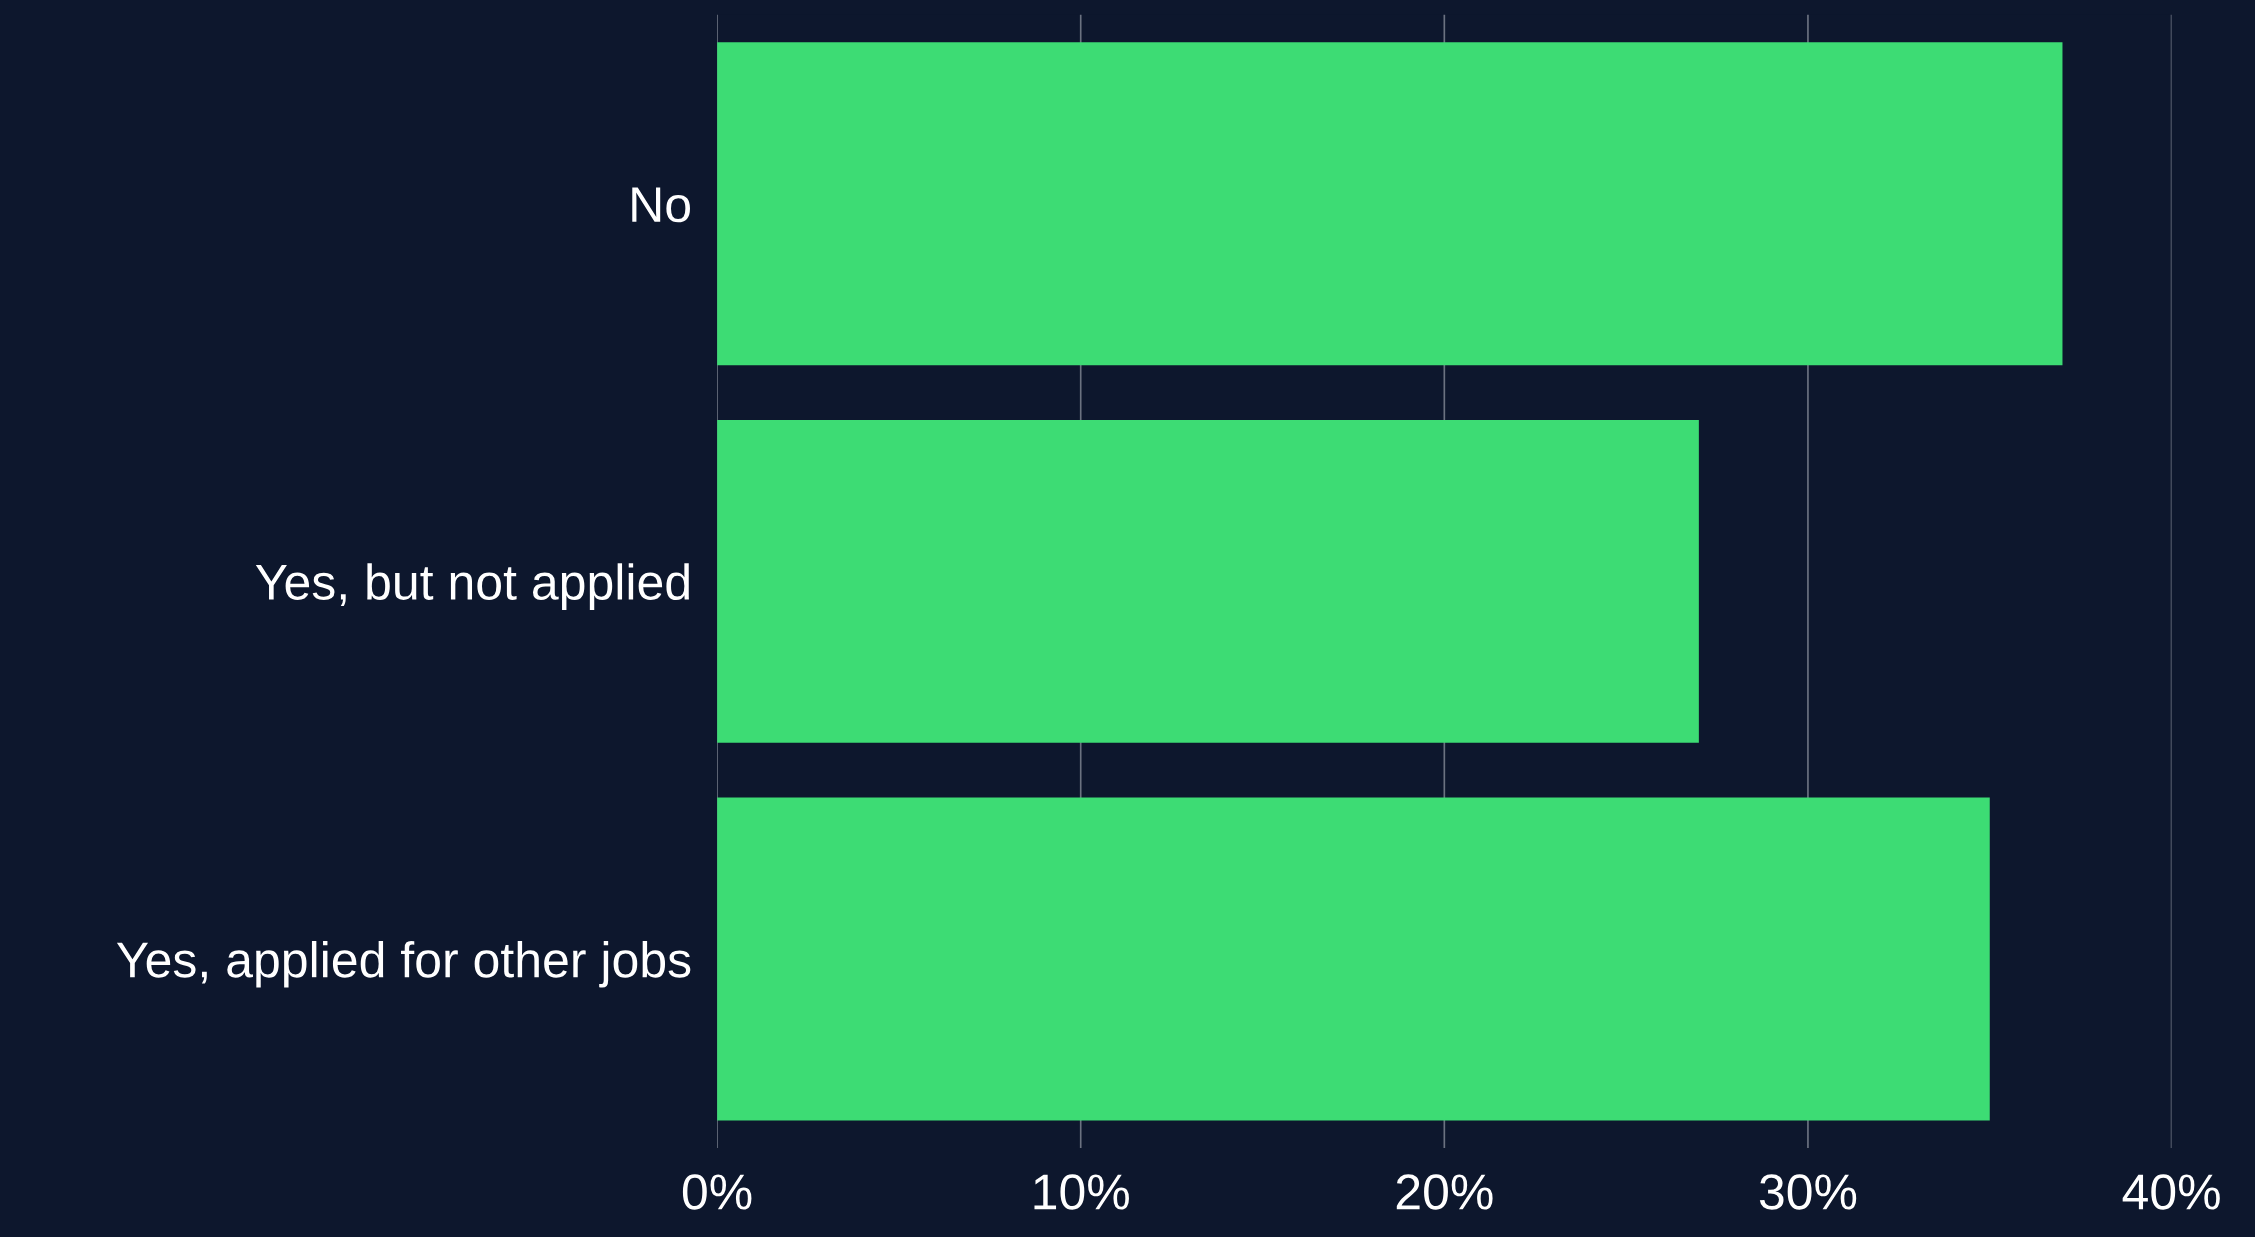 Image resolution: width=2255 pixels, height=1237 pixels. Describe the element at coordinates (403, 964) in the screenshot. I see `y-tick-label: Yes, applied for other jobs` at that location.